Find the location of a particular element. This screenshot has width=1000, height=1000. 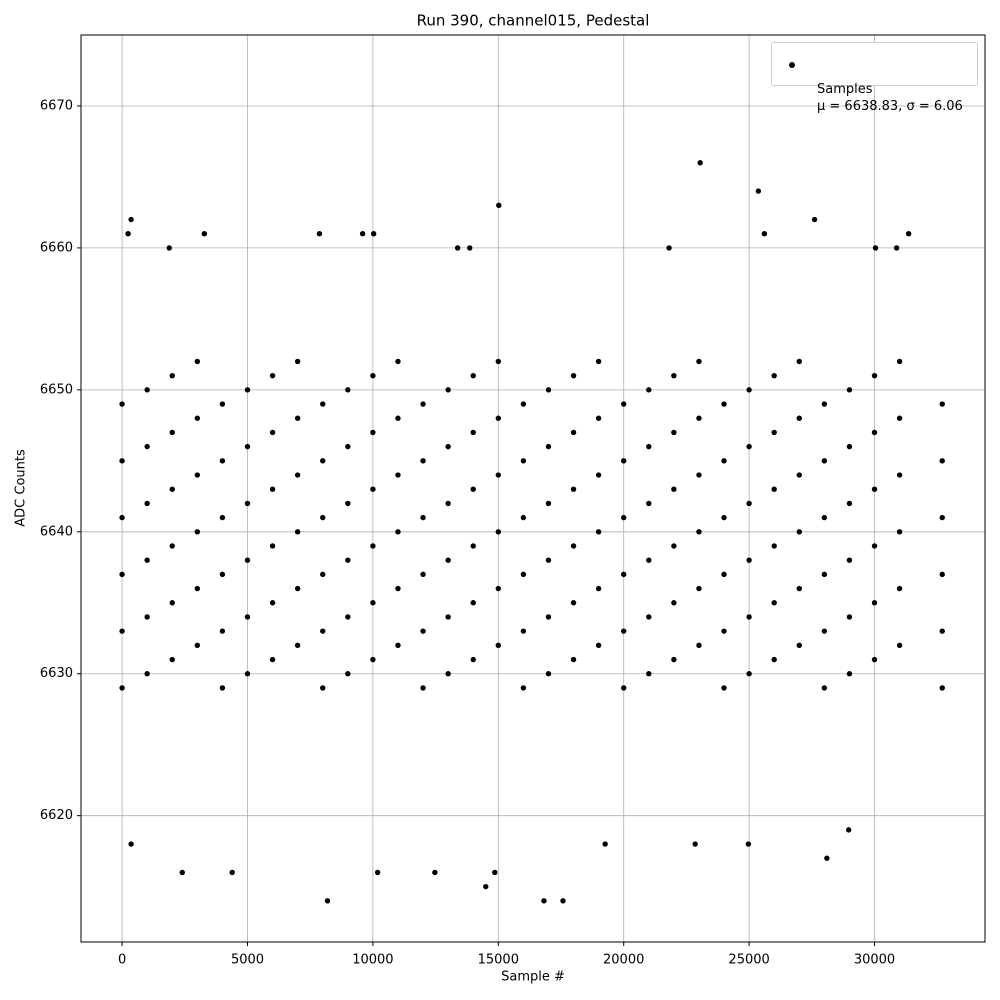

legend-marker is located at coordinates (792, 65).